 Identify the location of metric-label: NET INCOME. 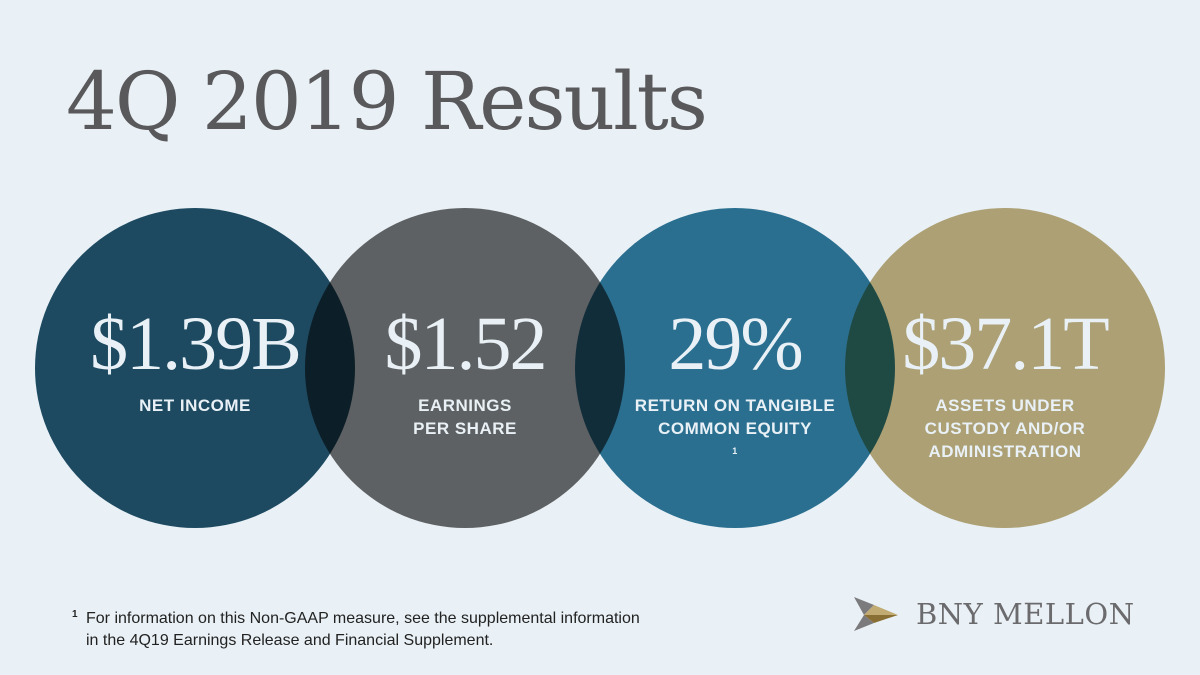
(195, 405).